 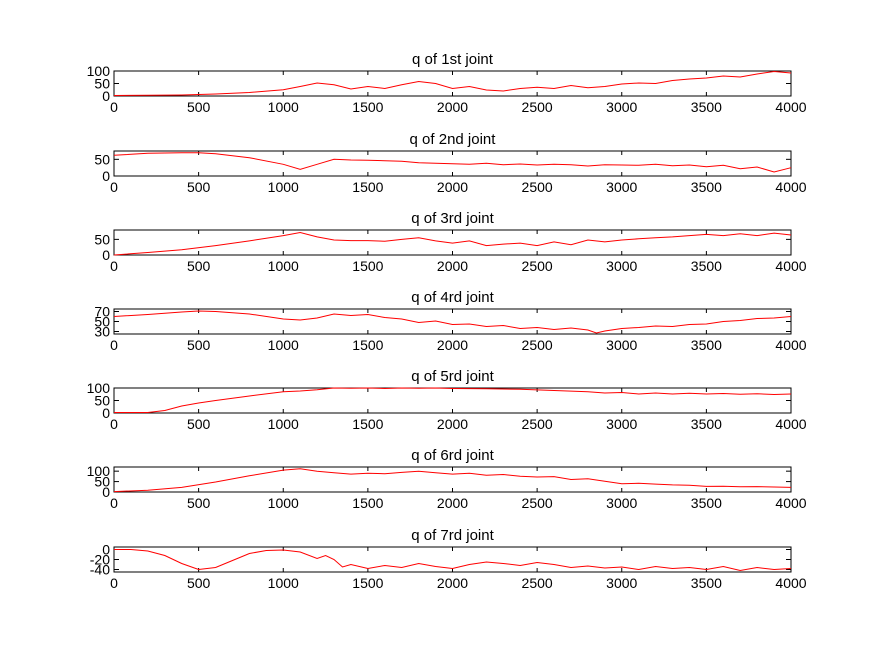 I want to click on subplot-title: q of 7rd joint, so click(x=452, y=535).